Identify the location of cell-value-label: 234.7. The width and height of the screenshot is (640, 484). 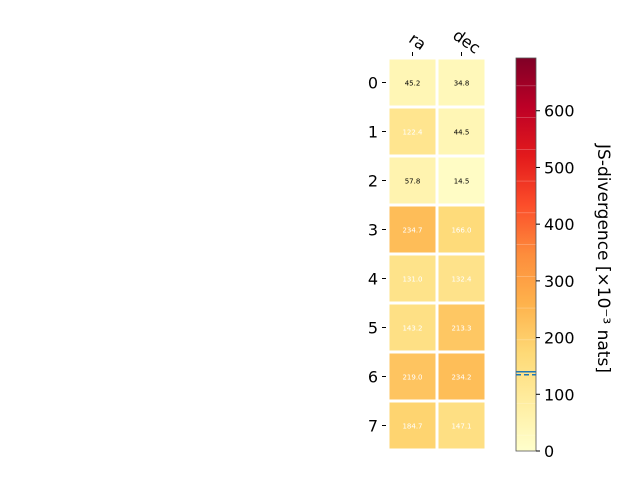
(412, 231).